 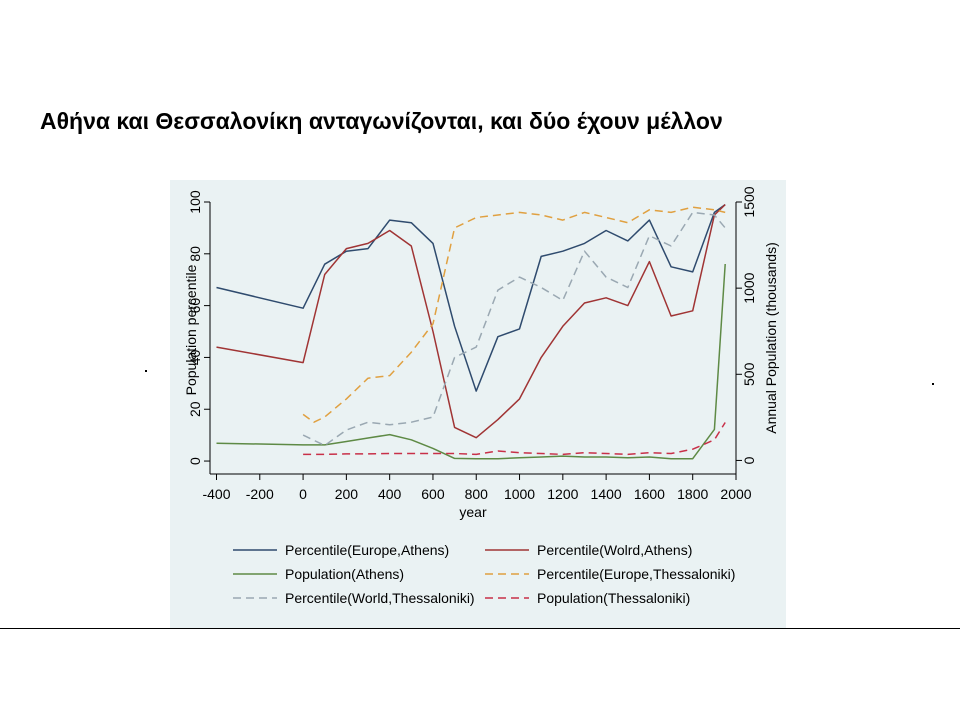 What do you see at coordinates (735, 494) in the screenshot?
I see `x-tick-label: 2000` at bounding box center [735, 494].